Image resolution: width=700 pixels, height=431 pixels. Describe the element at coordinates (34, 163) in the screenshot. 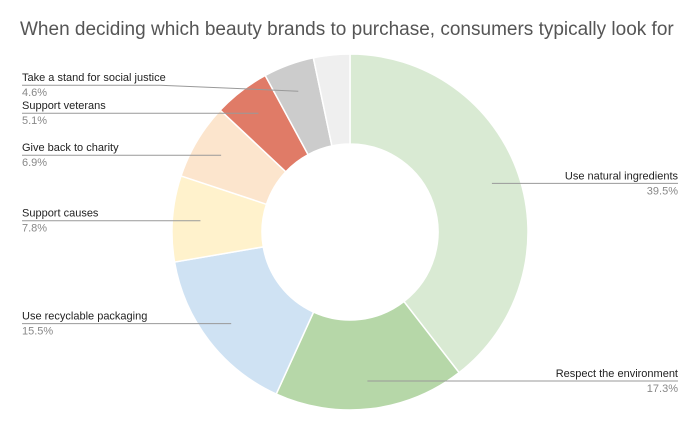

I see `slice-value-label: 6.9%` at that location.